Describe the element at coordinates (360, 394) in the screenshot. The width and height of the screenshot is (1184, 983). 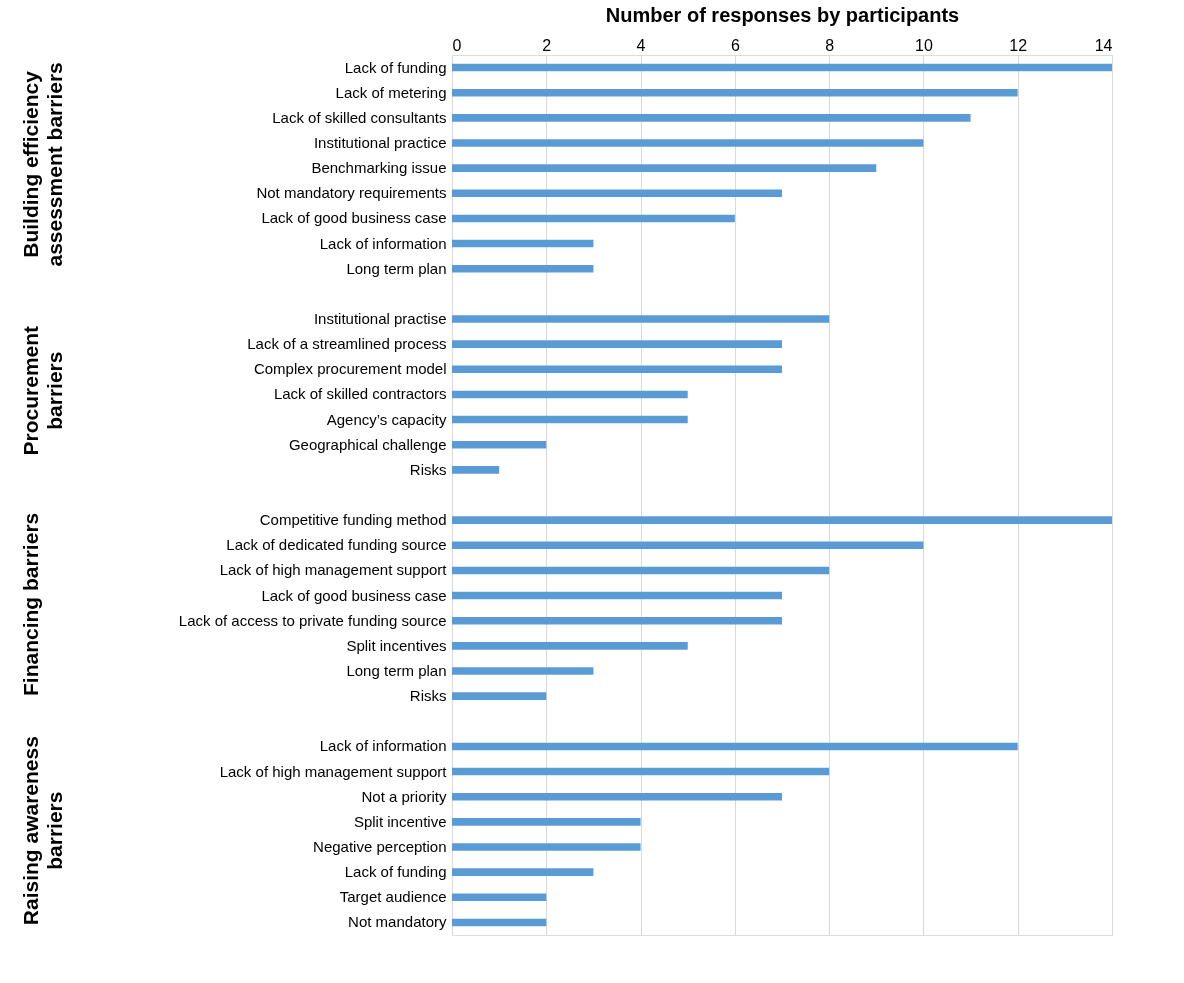
I see `y-tick-label: Lack of skilled contractors` at that location.